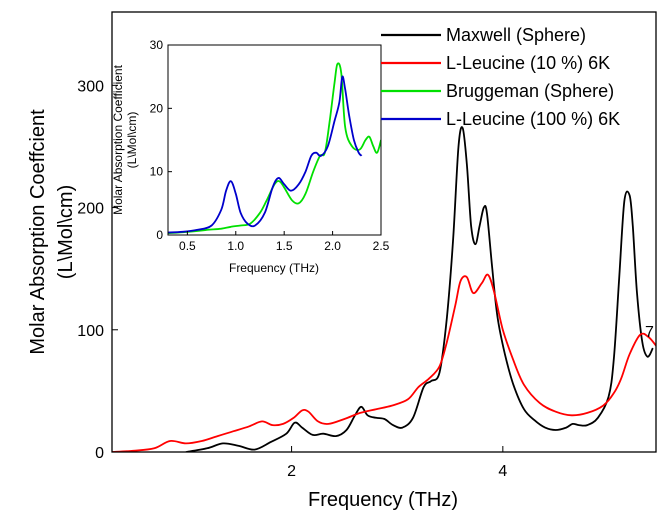 This screenshot has height=514, width=658. What do you see at coordinates (332, 246) in the screenshot?
I see `inset-x-tick-label-4: 2.0` at bounding box center [332, 246].